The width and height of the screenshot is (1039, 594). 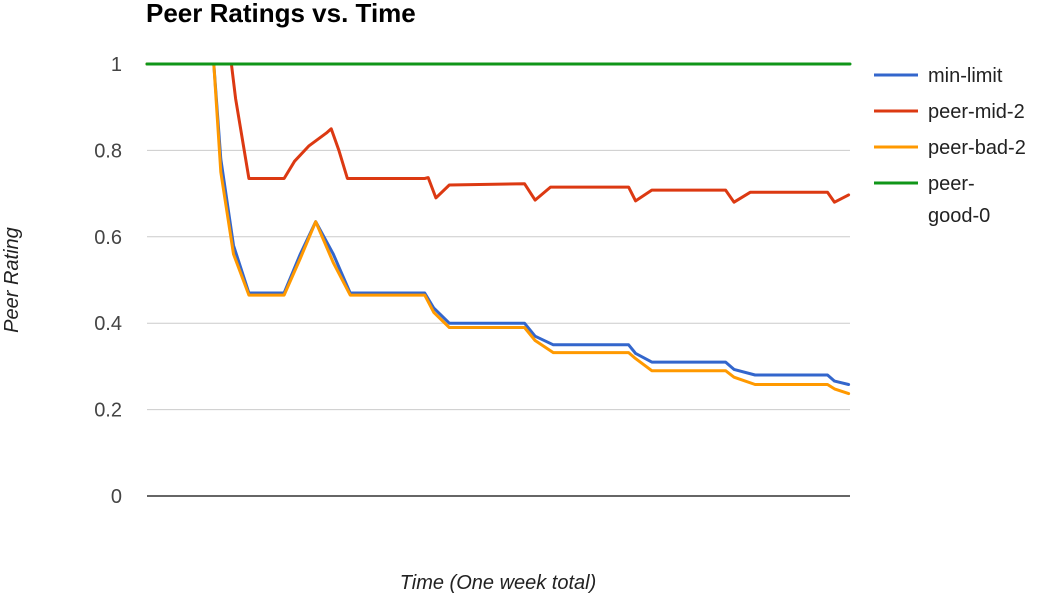 What do you see at coordinates (498, 583) in the screenshot?
I see `x-axis-title: Time (One week total)` at bounding box center [498, 583].